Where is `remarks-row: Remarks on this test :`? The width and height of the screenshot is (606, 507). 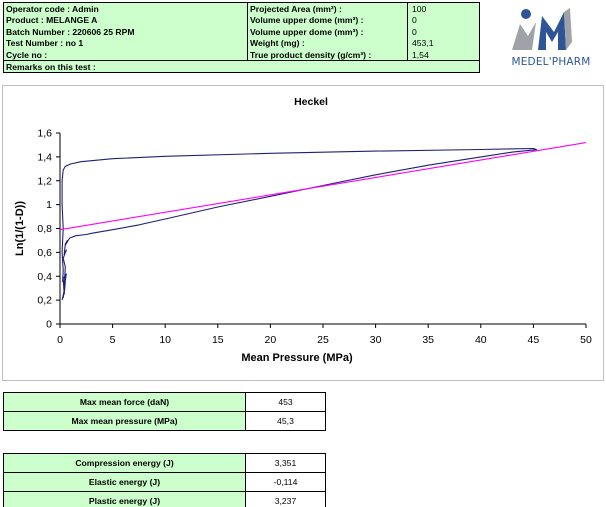
remarks-row: Remarks on this test : is located at coordinates (241, 66).